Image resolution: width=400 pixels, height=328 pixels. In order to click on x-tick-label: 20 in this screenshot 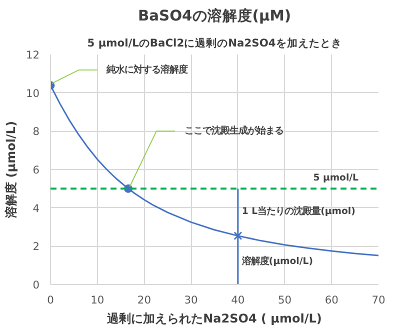, I will do `click(144, 300)`.